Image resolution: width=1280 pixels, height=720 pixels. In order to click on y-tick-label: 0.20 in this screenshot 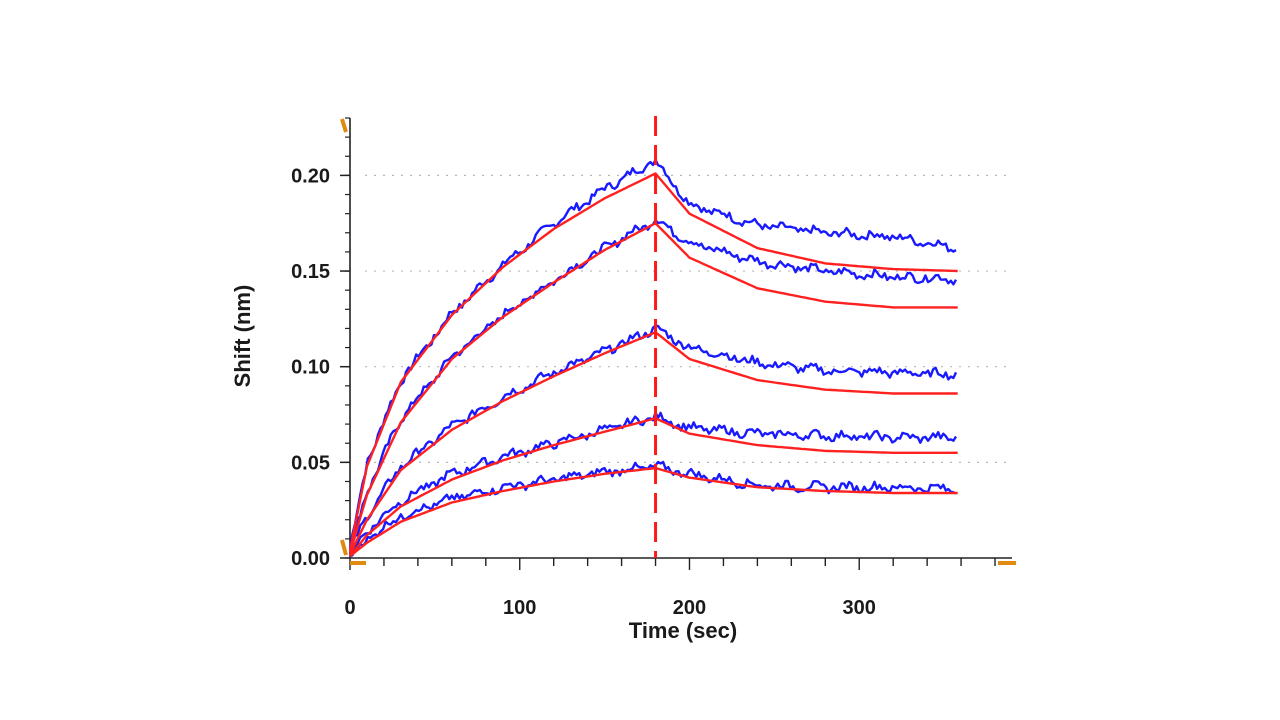, I will do `click(310, 176)`.